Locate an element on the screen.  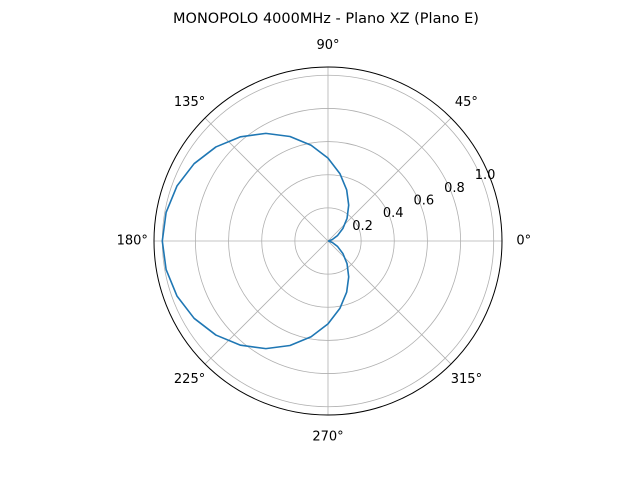
radial-tick-label: 0.2 is located at coordinates (362, 226).